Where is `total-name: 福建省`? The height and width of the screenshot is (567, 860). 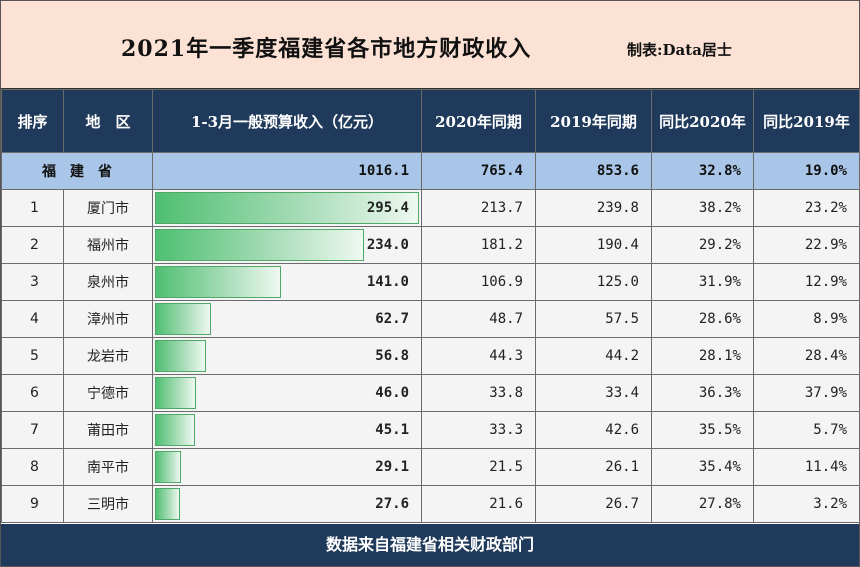 total-name: 福建省 is located at coordinates (77, 171).